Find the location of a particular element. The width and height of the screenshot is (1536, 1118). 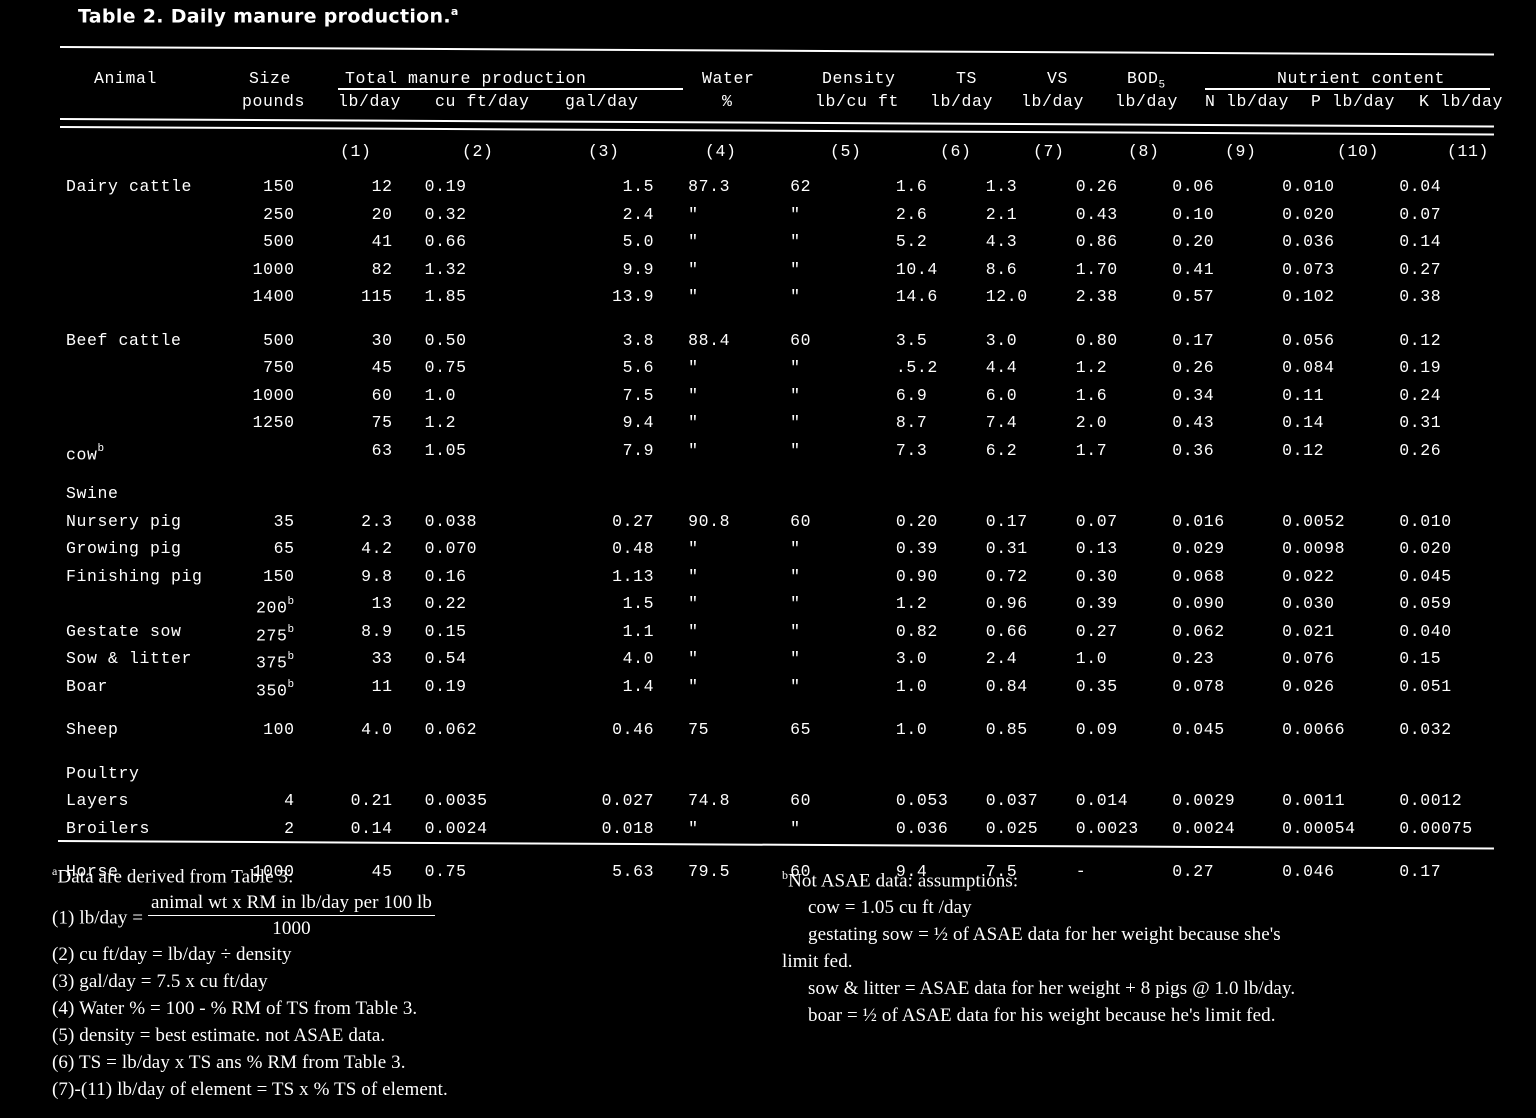

cell-k: 0.00075 is located at coordinates (1436, 828).